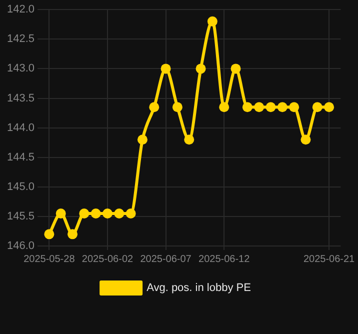 This screenshot has height=334, width=358. What do you see at coordinates (20, 39) in the screenshot?
I see `y-tick-label: 142.5` at bounding box center [20, 39].